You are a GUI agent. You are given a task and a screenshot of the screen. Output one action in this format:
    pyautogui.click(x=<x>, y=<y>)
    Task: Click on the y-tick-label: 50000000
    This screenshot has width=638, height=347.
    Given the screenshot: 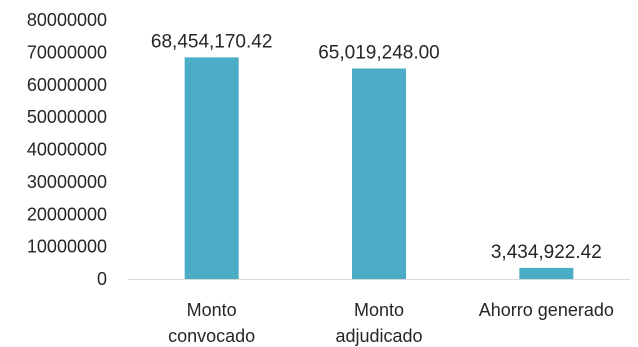 What is the action you would take?
    pyautogui.click(x=67, y=117)
    